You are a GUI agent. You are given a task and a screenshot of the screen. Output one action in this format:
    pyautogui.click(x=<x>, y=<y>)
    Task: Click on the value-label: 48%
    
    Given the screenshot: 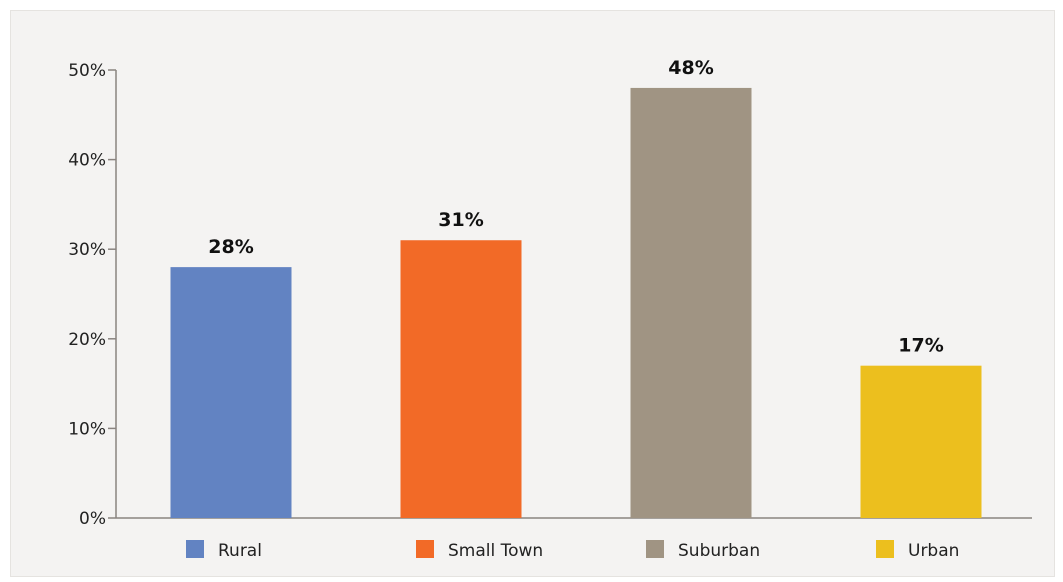 What is the action you would take?
    pyautogui.click(x=690, y=68)
    